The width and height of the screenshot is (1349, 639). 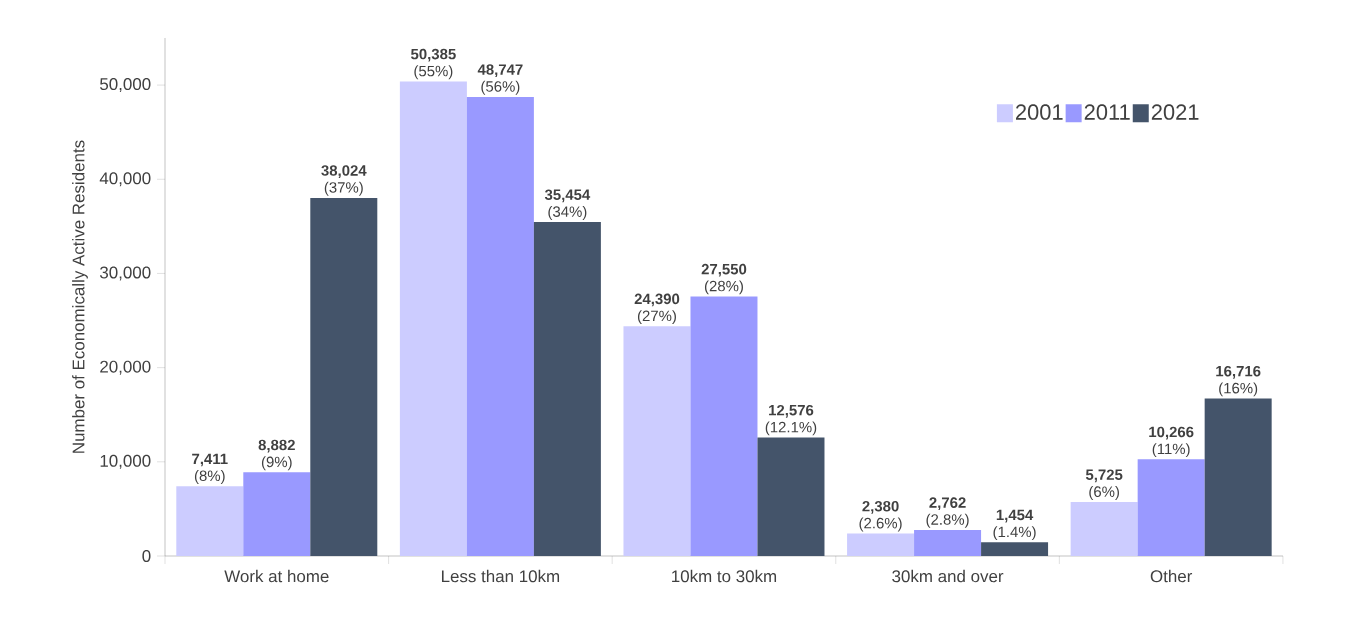 What do you see at coordinates (1104, 484) in the screenshot?
I see `data-label: 5,725 (6%)` at bounding box center [1104, 484].